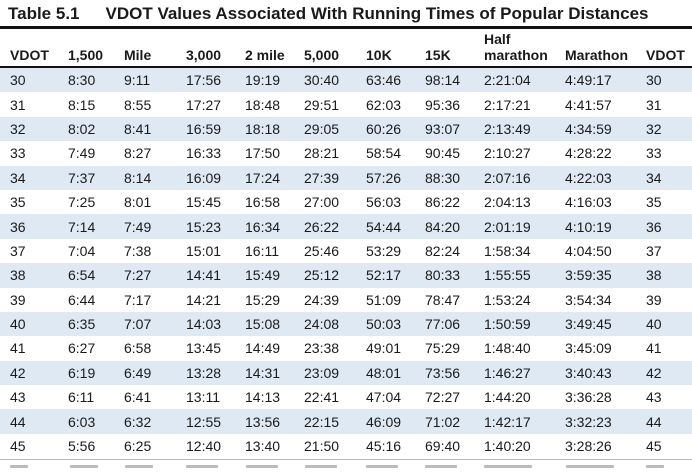 The image size is (692, 472). What do you see at coordinates (524, 80) in the screenshot?
I see `table-cell: 2:21:04` at bounding box center [524, 80].